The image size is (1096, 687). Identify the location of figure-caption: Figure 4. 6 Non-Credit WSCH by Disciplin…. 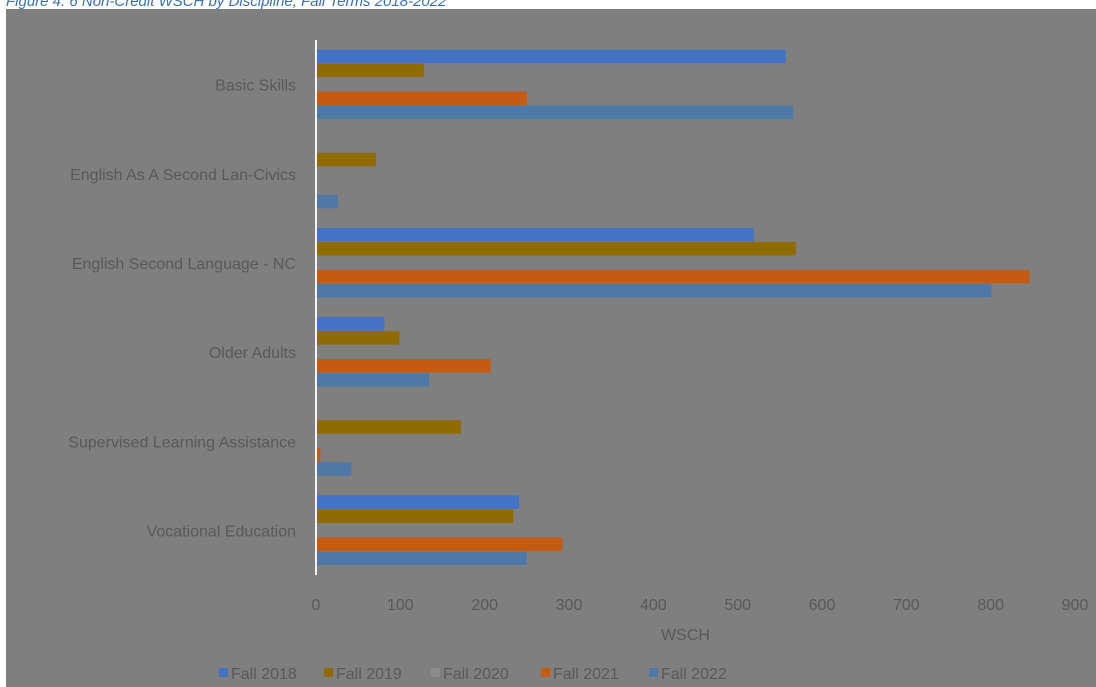
(226, 5).